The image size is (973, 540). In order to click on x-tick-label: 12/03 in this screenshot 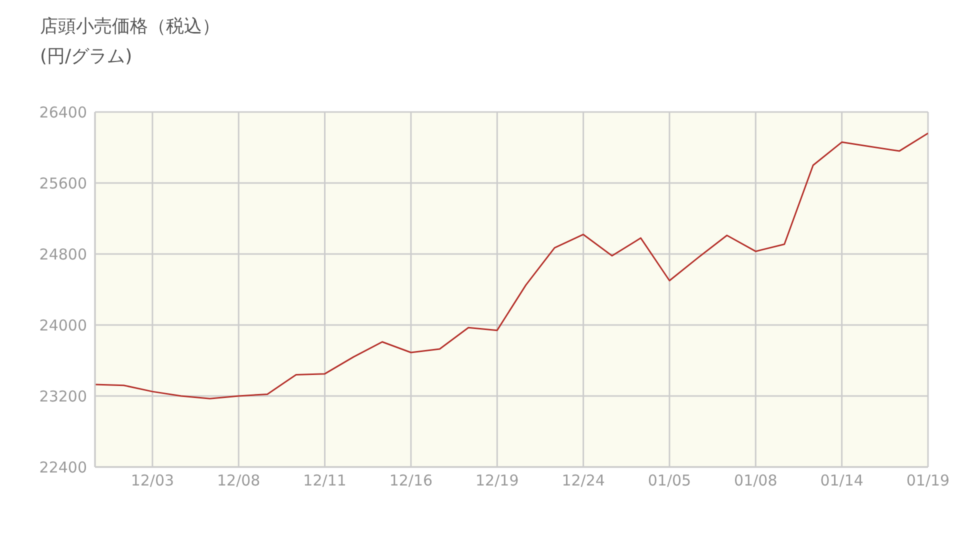, I will do `click(152, 481)`.